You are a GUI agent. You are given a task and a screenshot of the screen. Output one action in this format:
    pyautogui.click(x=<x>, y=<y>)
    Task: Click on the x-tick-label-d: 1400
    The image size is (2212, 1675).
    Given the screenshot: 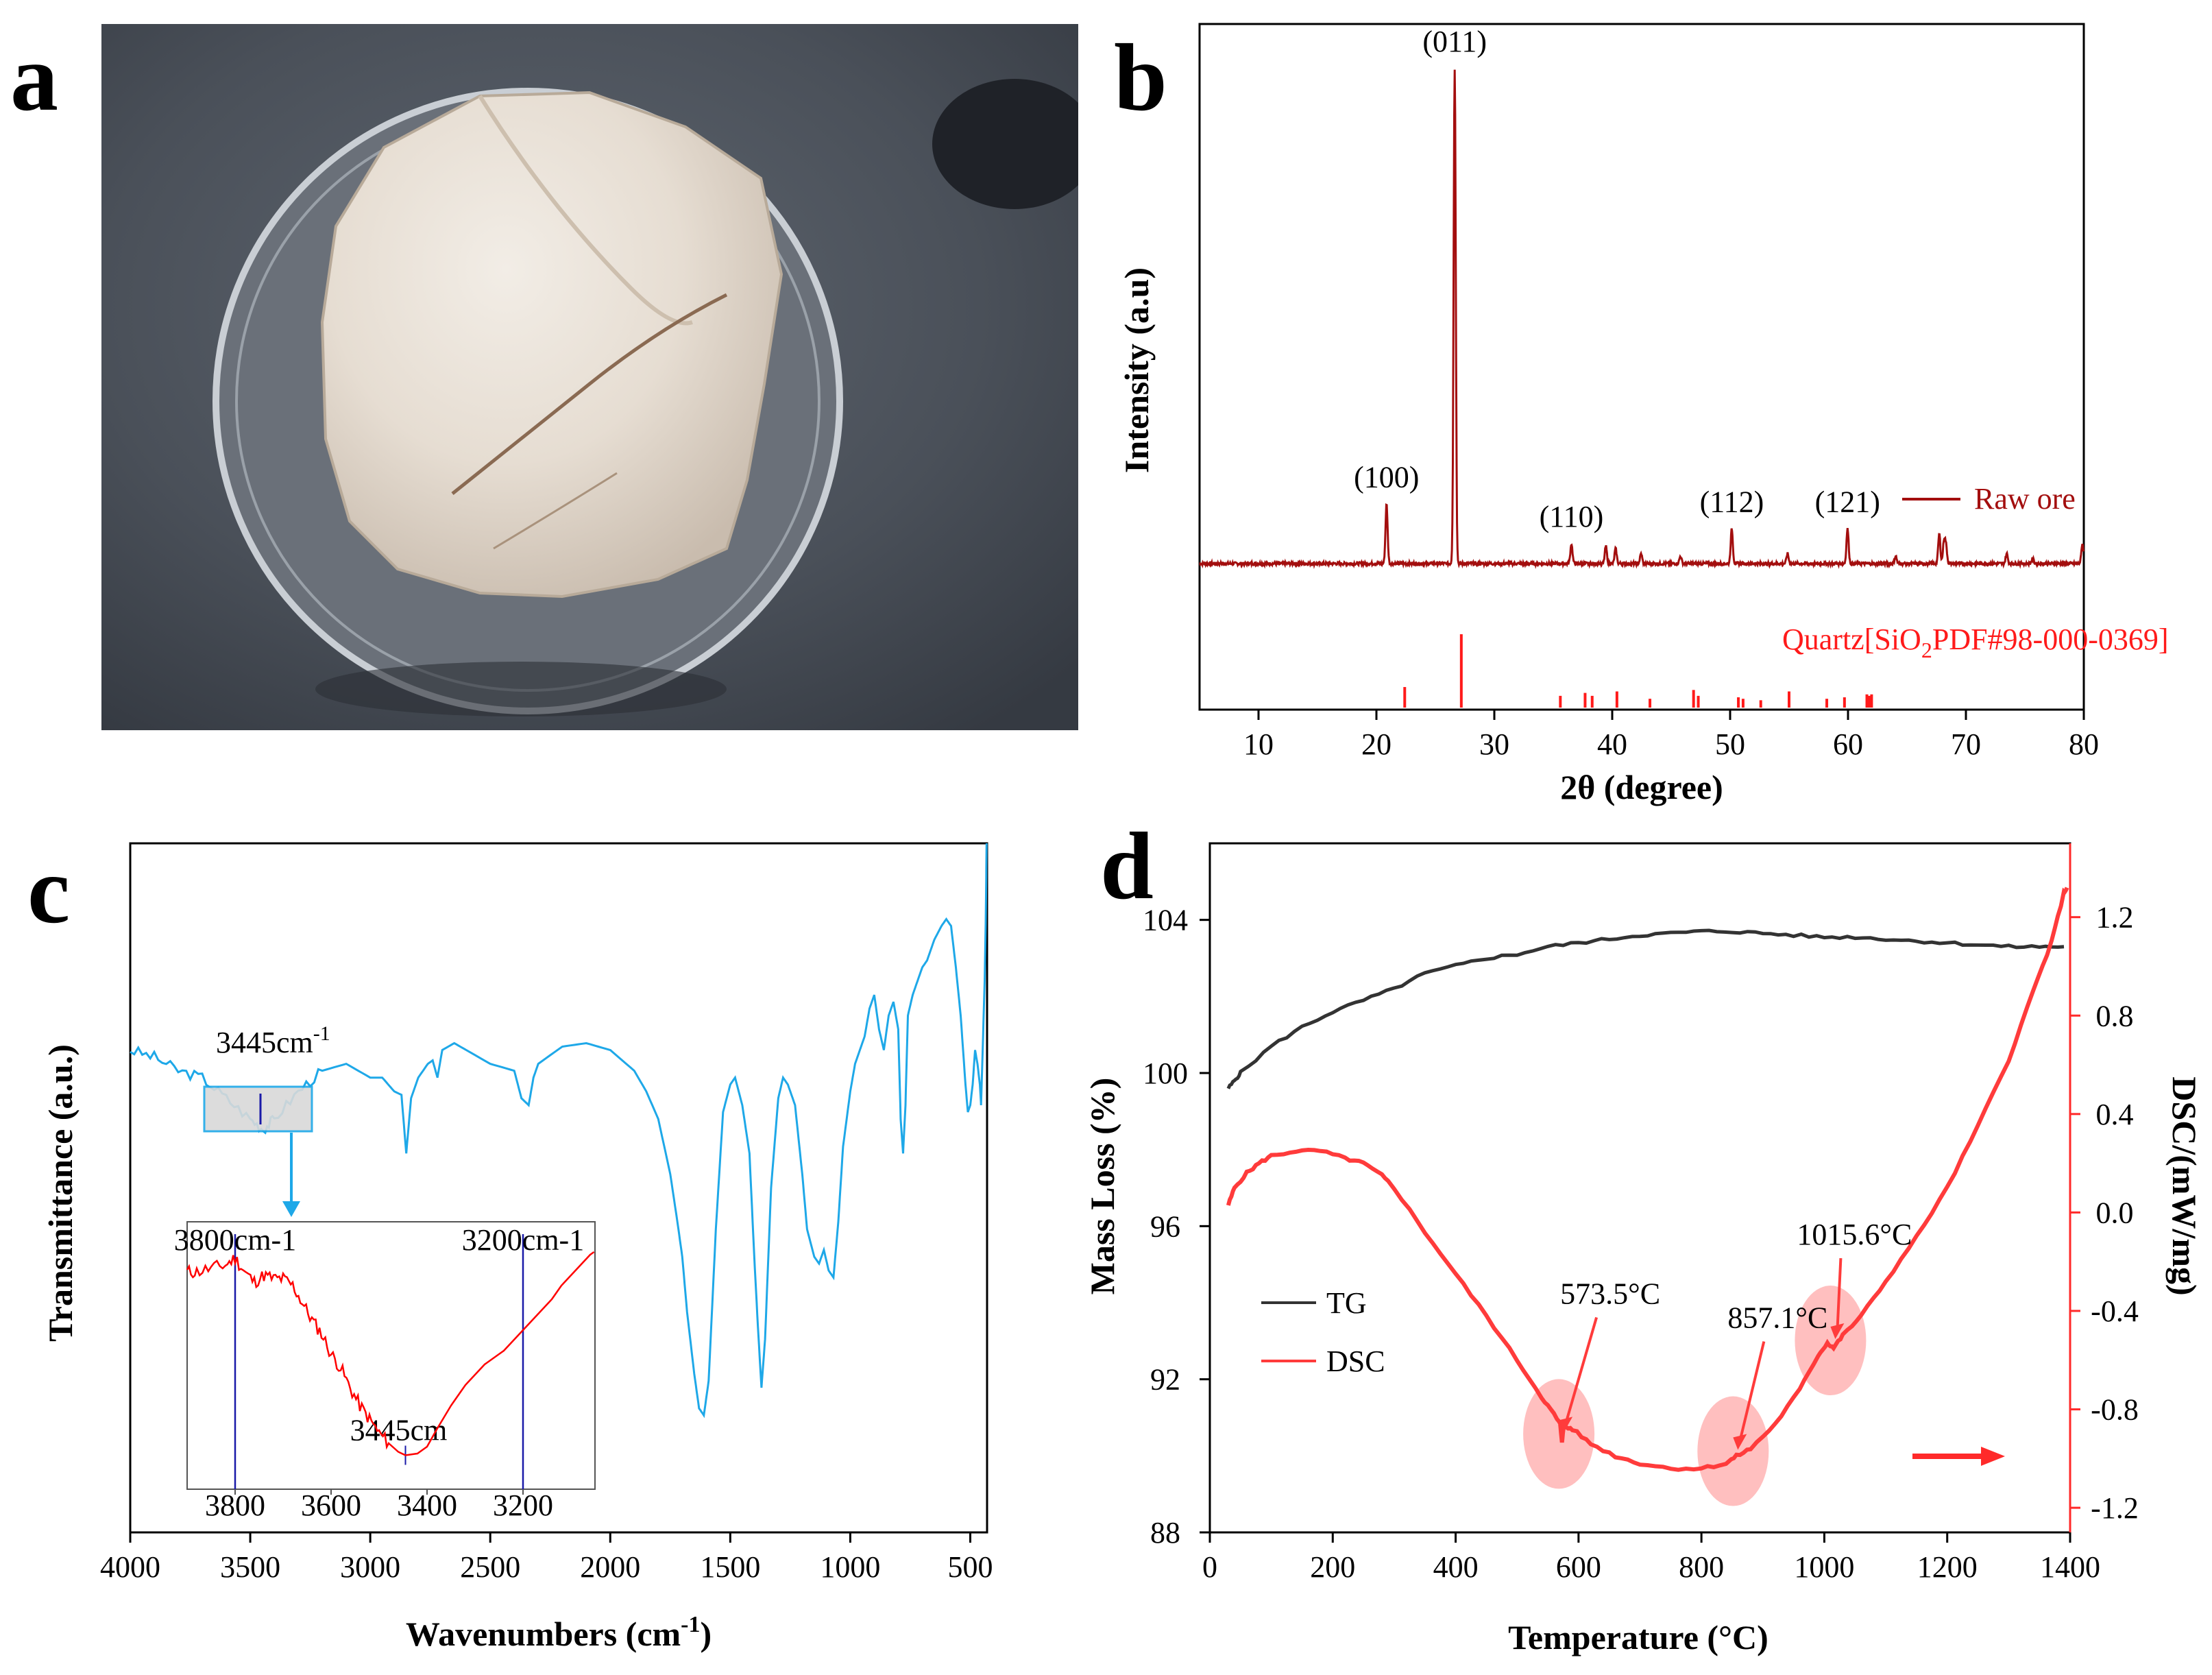 What is the action you would take?
    pyautogui.click(x=2070, y=1567)
    